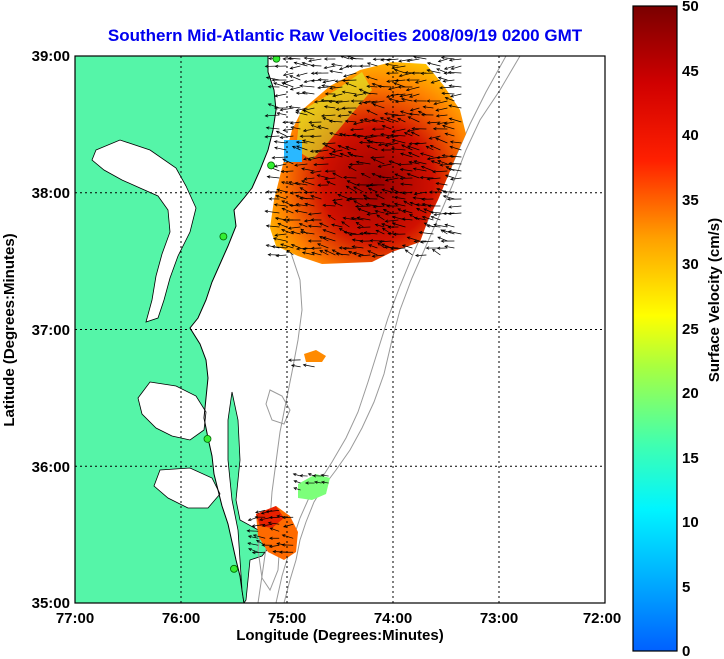 This screenshot has width=724, height=659. What do you see at coordinates (156, 324) in the screenshot?
I see `bay-coastline` at bounding box center [156, 324].